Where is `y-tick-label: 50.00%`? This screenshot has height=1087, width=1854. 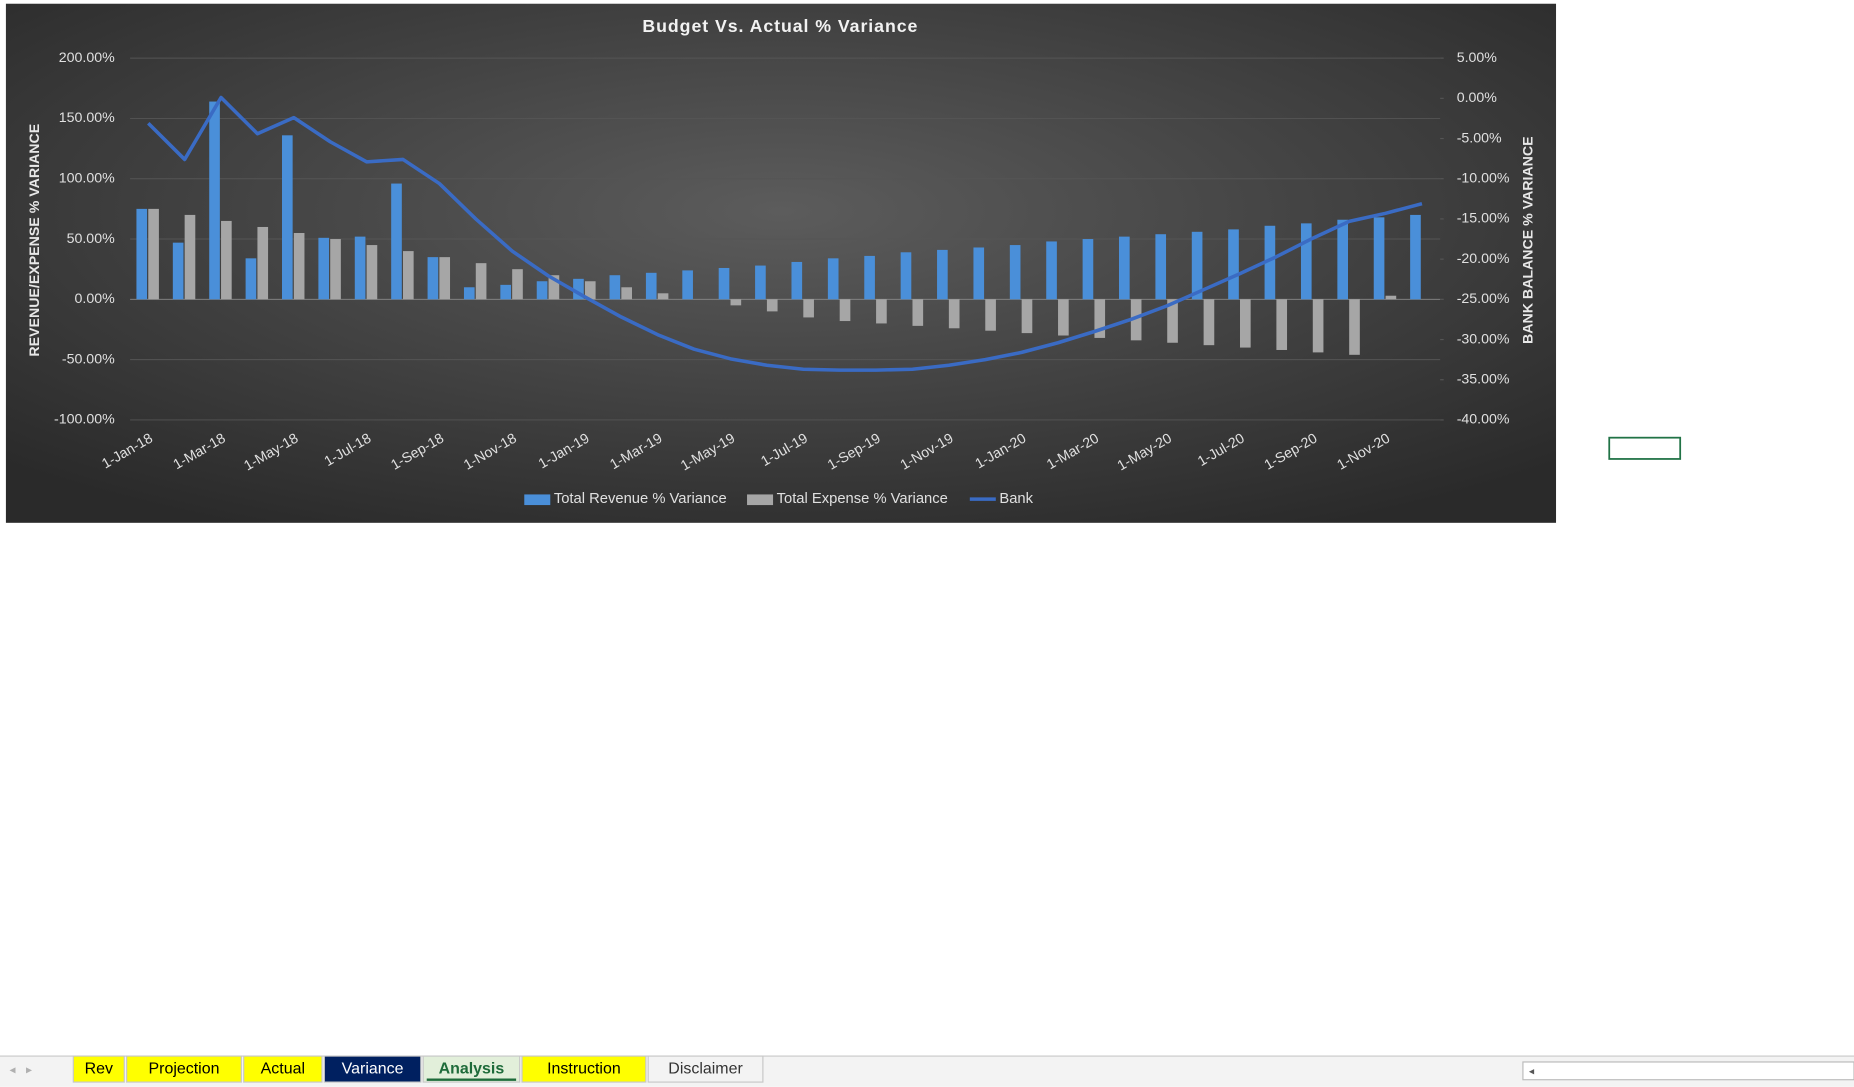 y-tick-label: 50.00% is located at coordinates (91, 239).